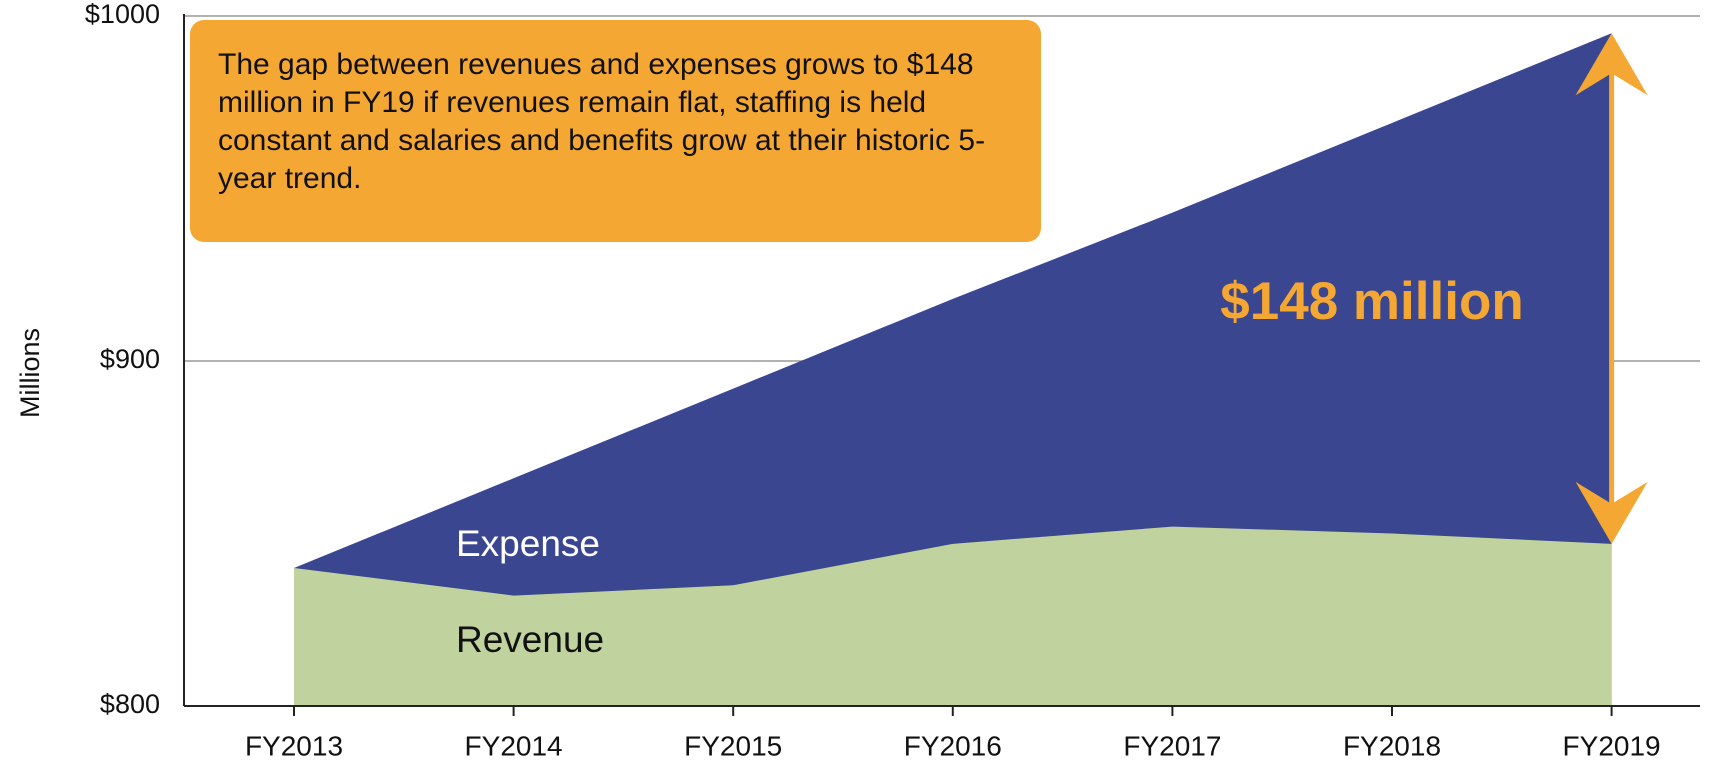  Describe the element at coordinates (30, 373) in the screenshot. I see `y-axis-label: Millions` at that location.